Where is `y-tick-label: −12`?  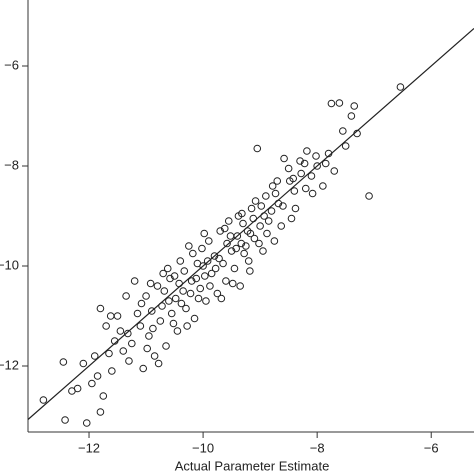 y-tick-label: −12 is located at coordinates (9, 364).